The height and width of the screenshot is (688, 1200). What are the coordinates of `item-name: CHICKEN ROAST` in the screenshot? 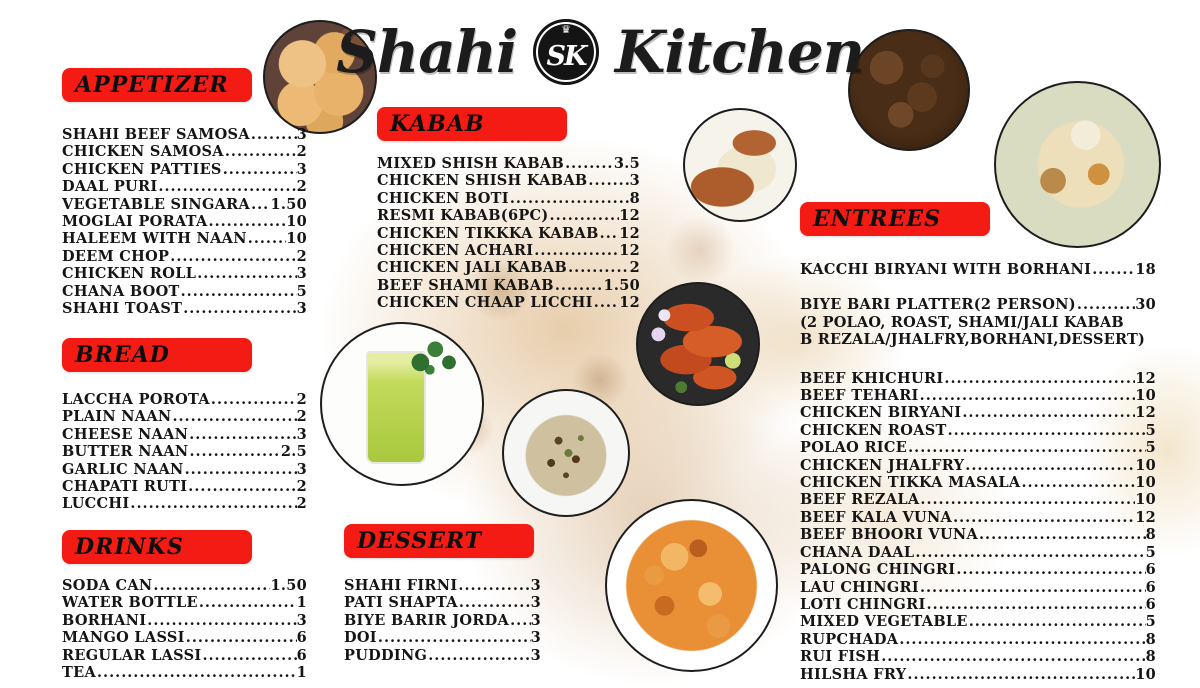 It's located at (873, 430).